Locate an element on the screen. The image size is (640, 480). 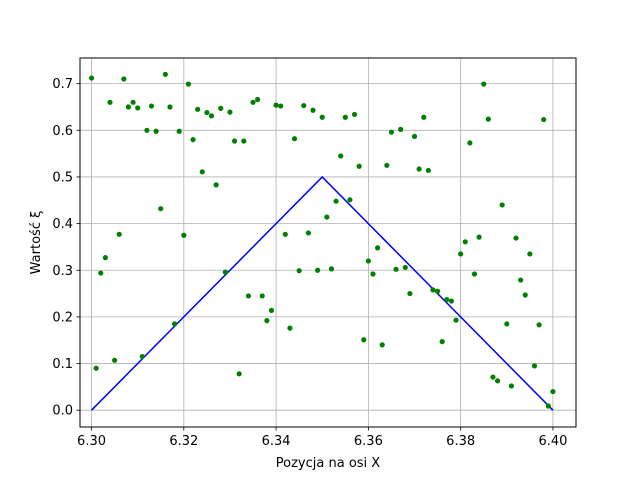
x-tick-label: 6.34 is located at coordinates (276, 441).